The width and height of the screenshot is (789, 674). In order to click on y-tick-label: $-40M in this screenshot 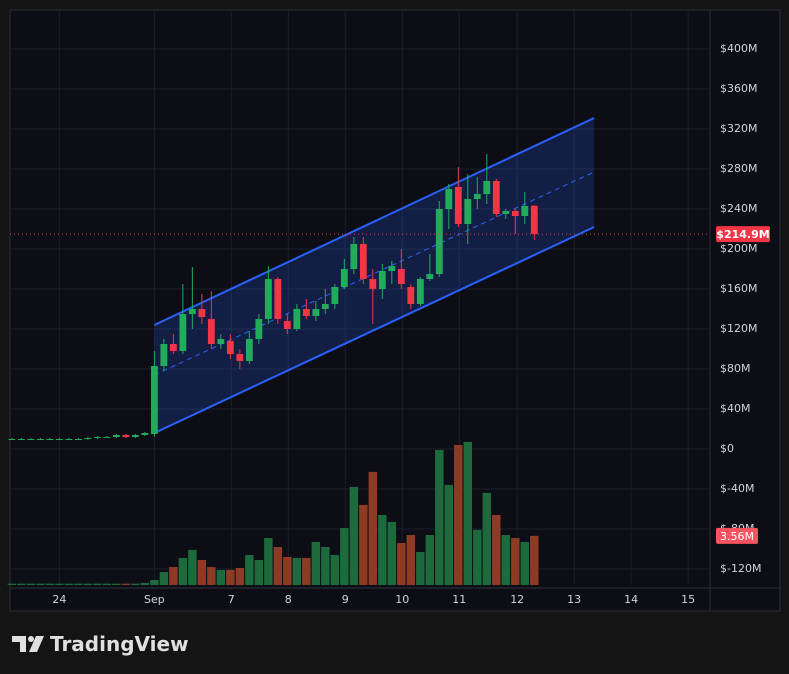, I will do `click(737, 488)`.